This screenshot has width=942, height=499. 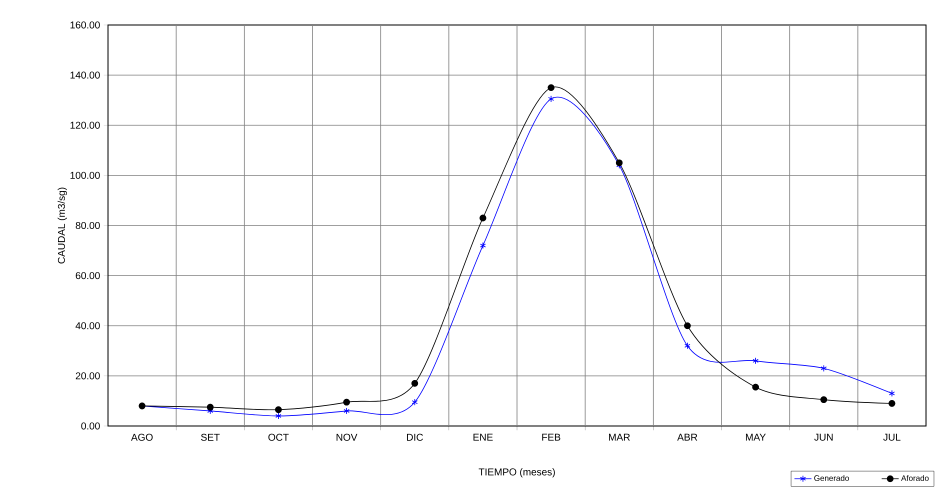 I want to click on y-tick-label: 100.00, so click(x=85, y=175).